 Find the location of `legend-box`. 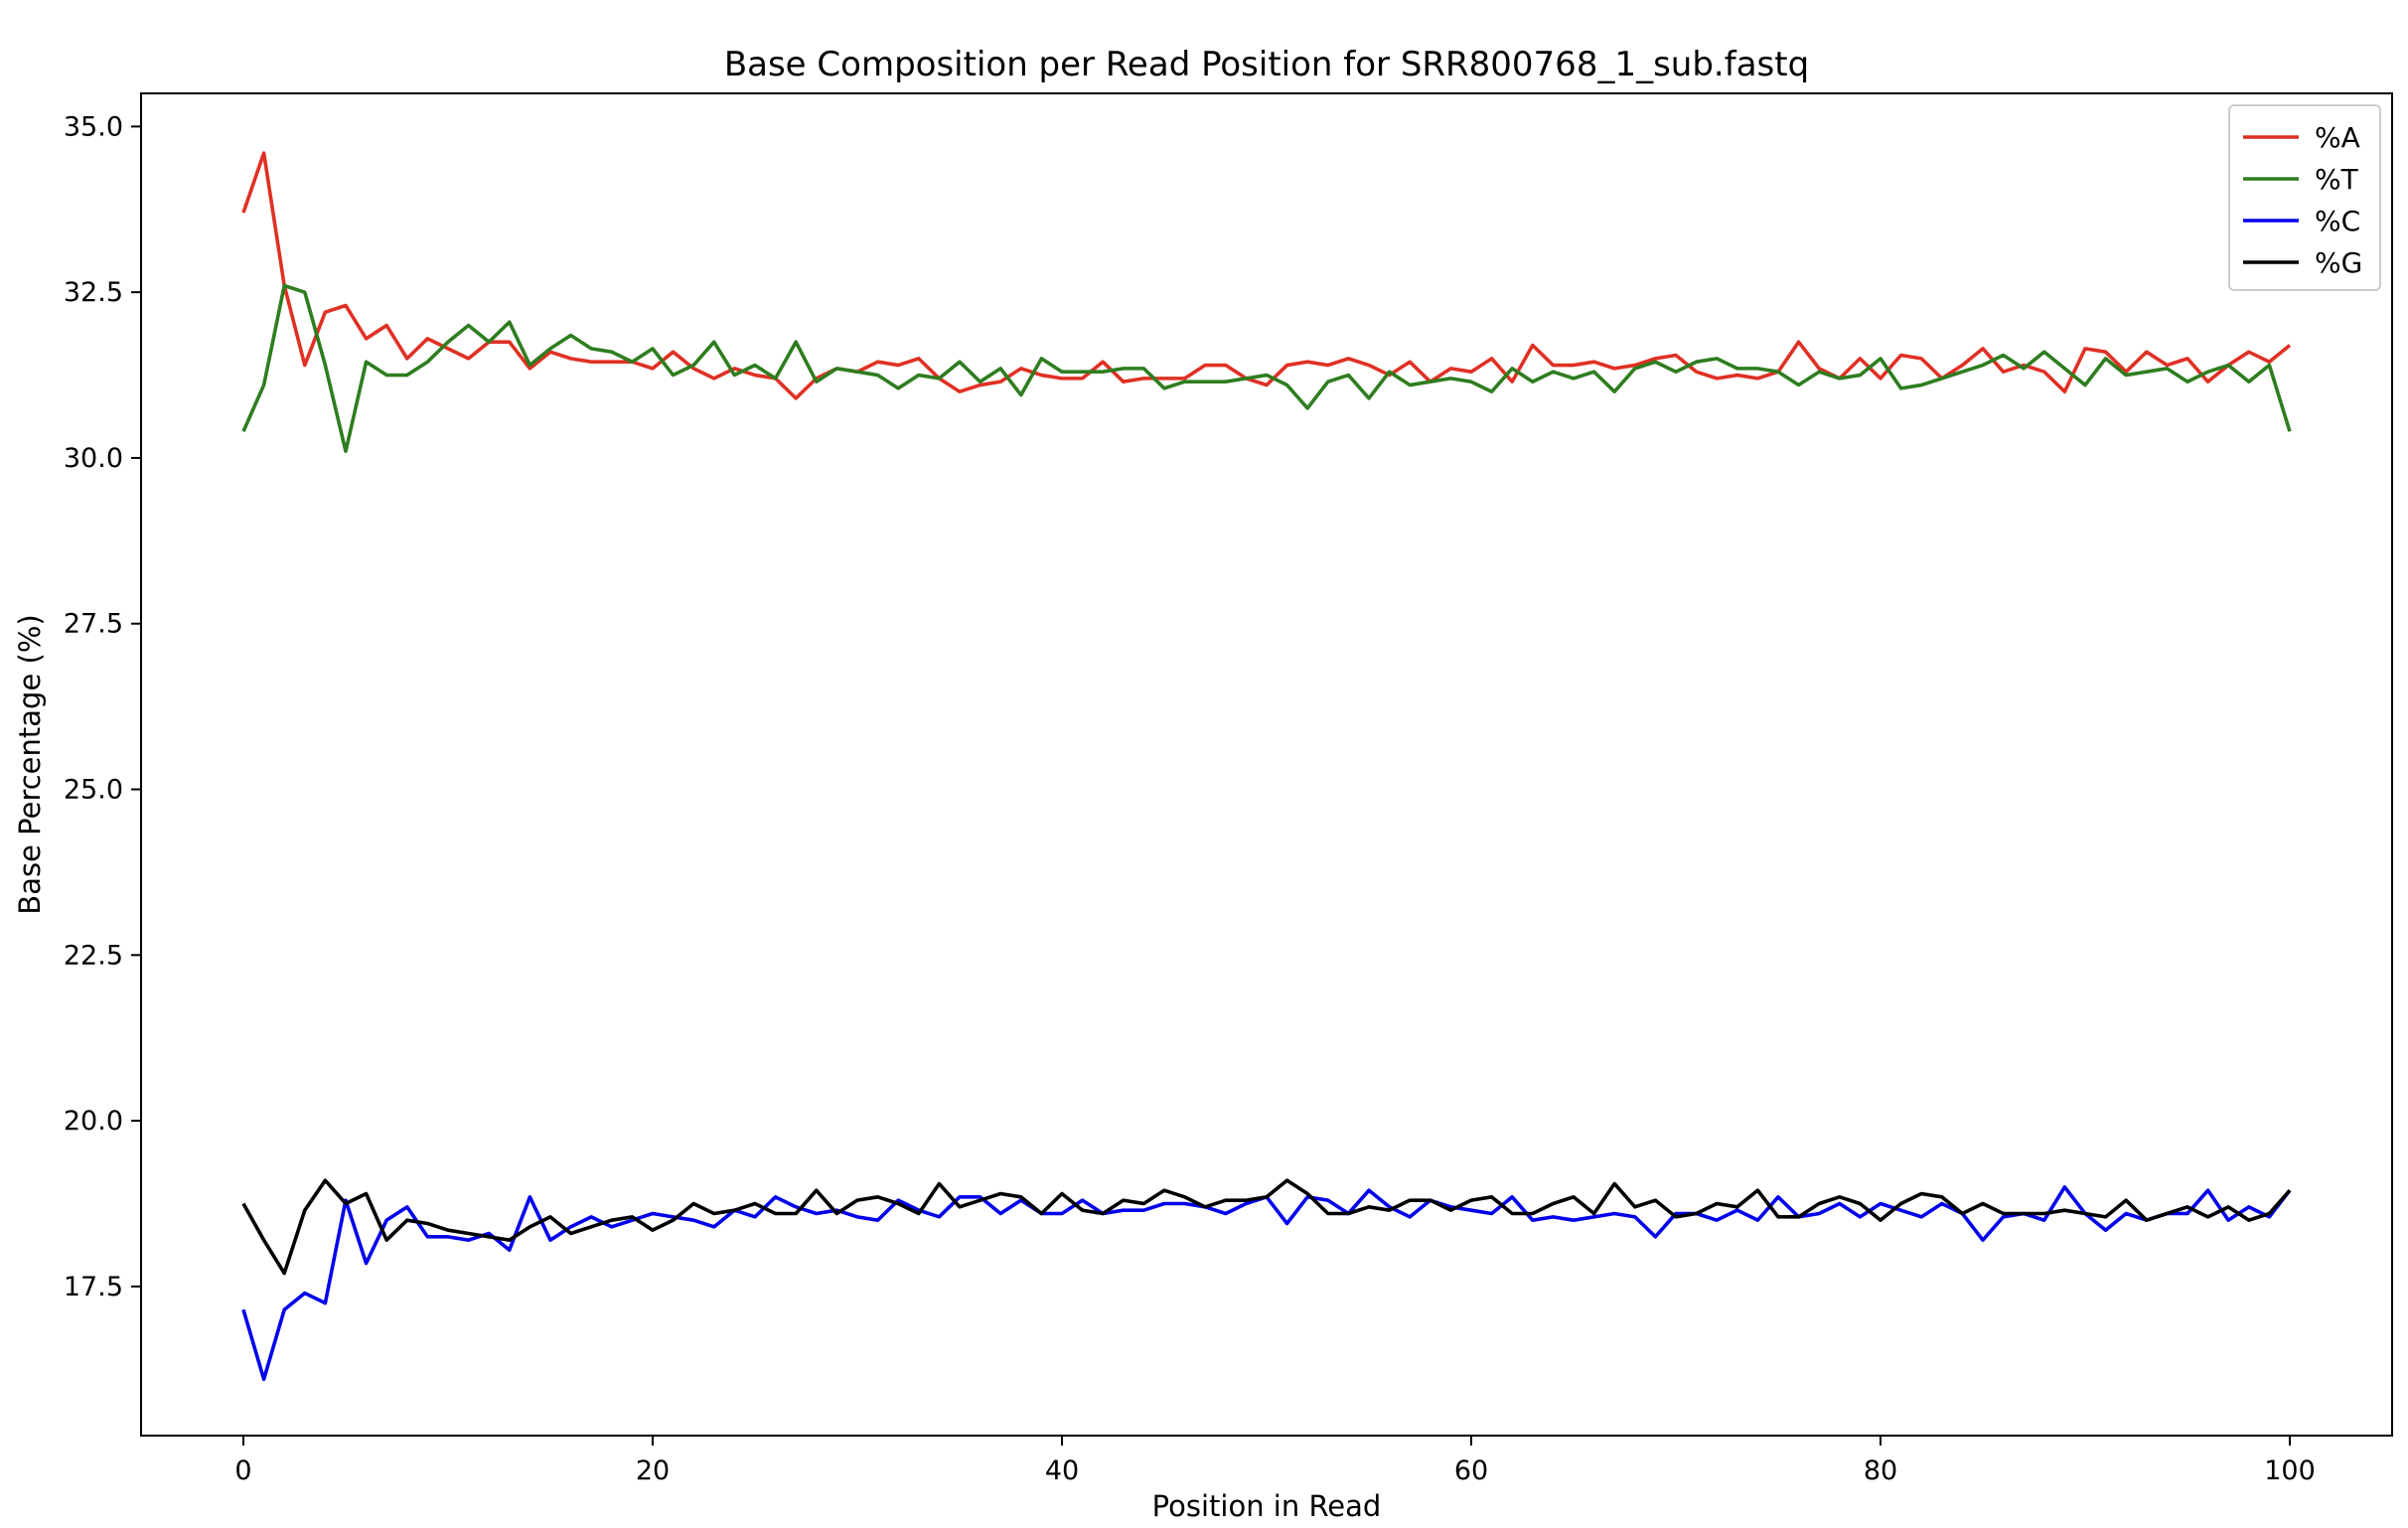

legend-box is located at coordinates (2304, 197).